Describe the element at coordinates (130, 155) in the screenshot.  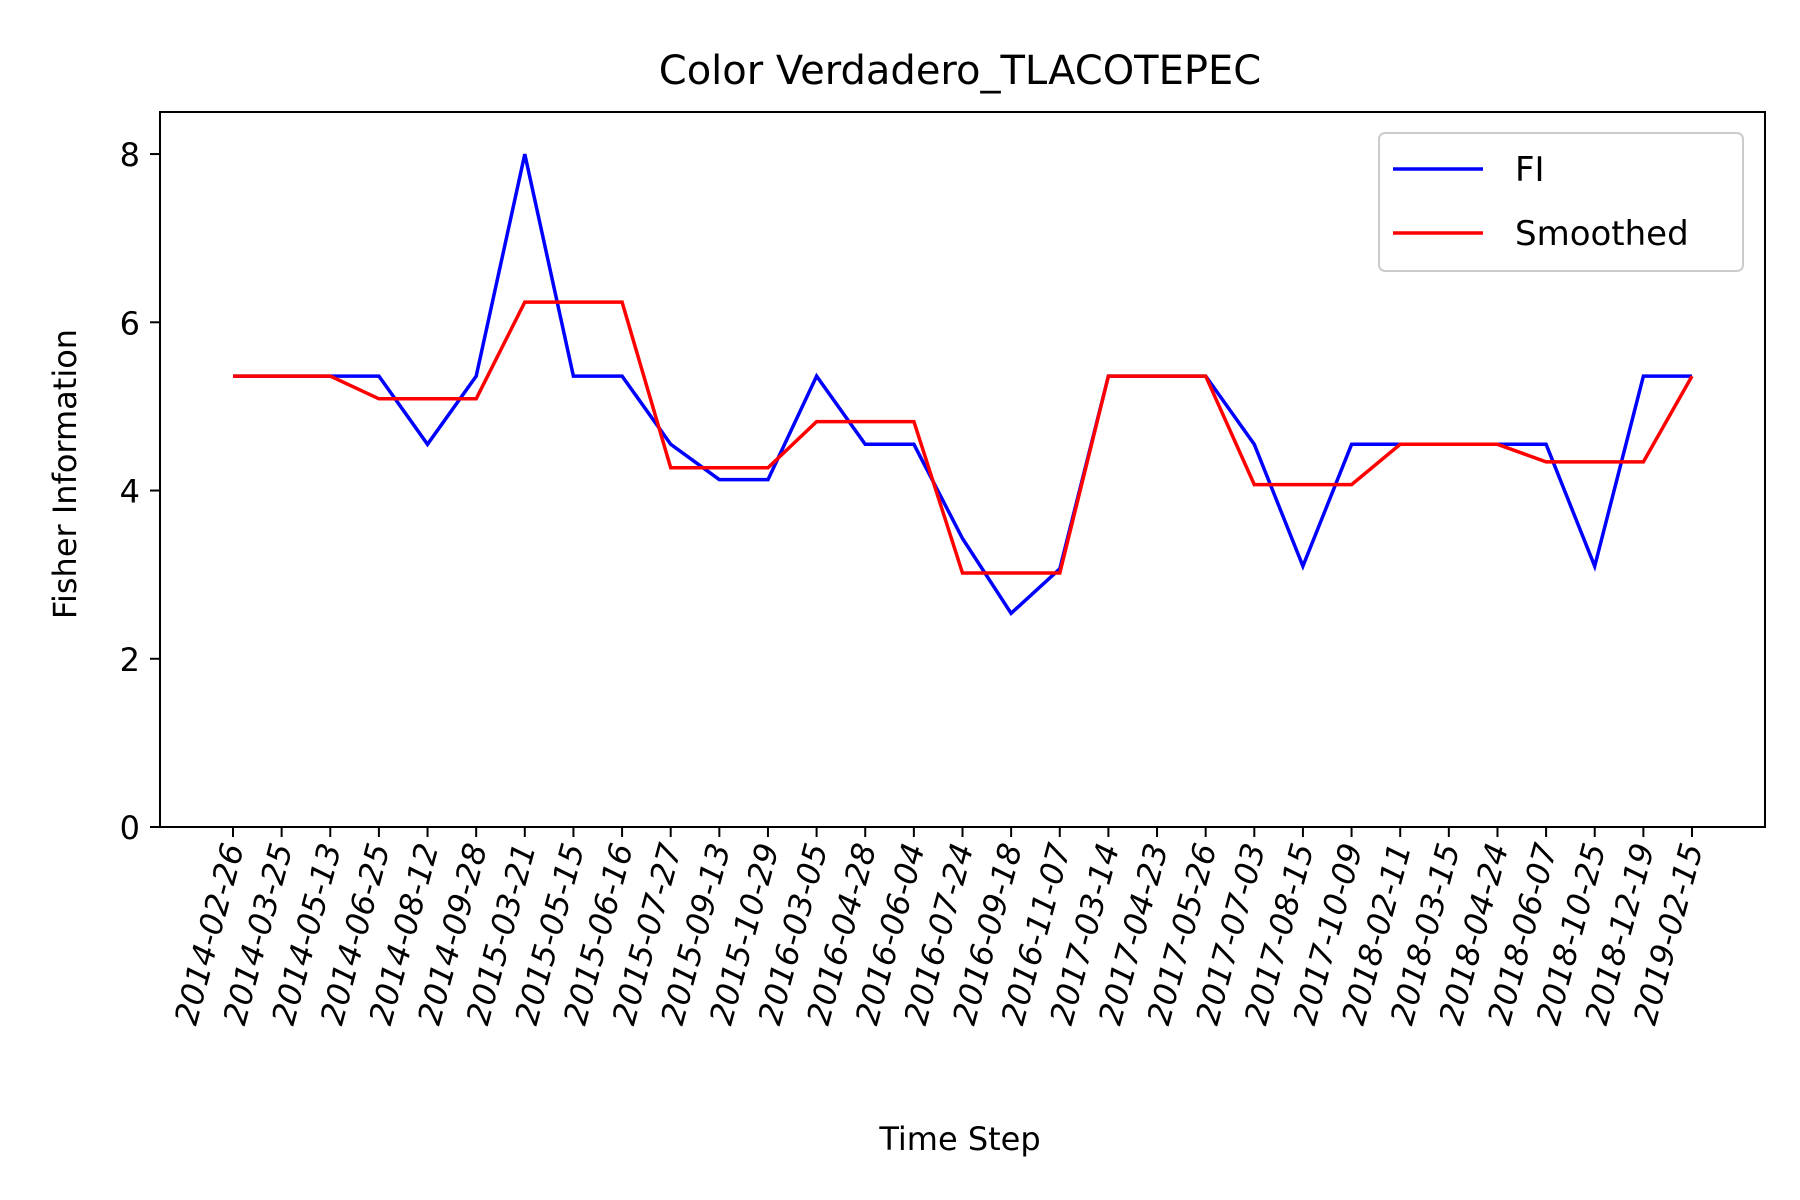
I see `y-tick-label: 8` at that location.